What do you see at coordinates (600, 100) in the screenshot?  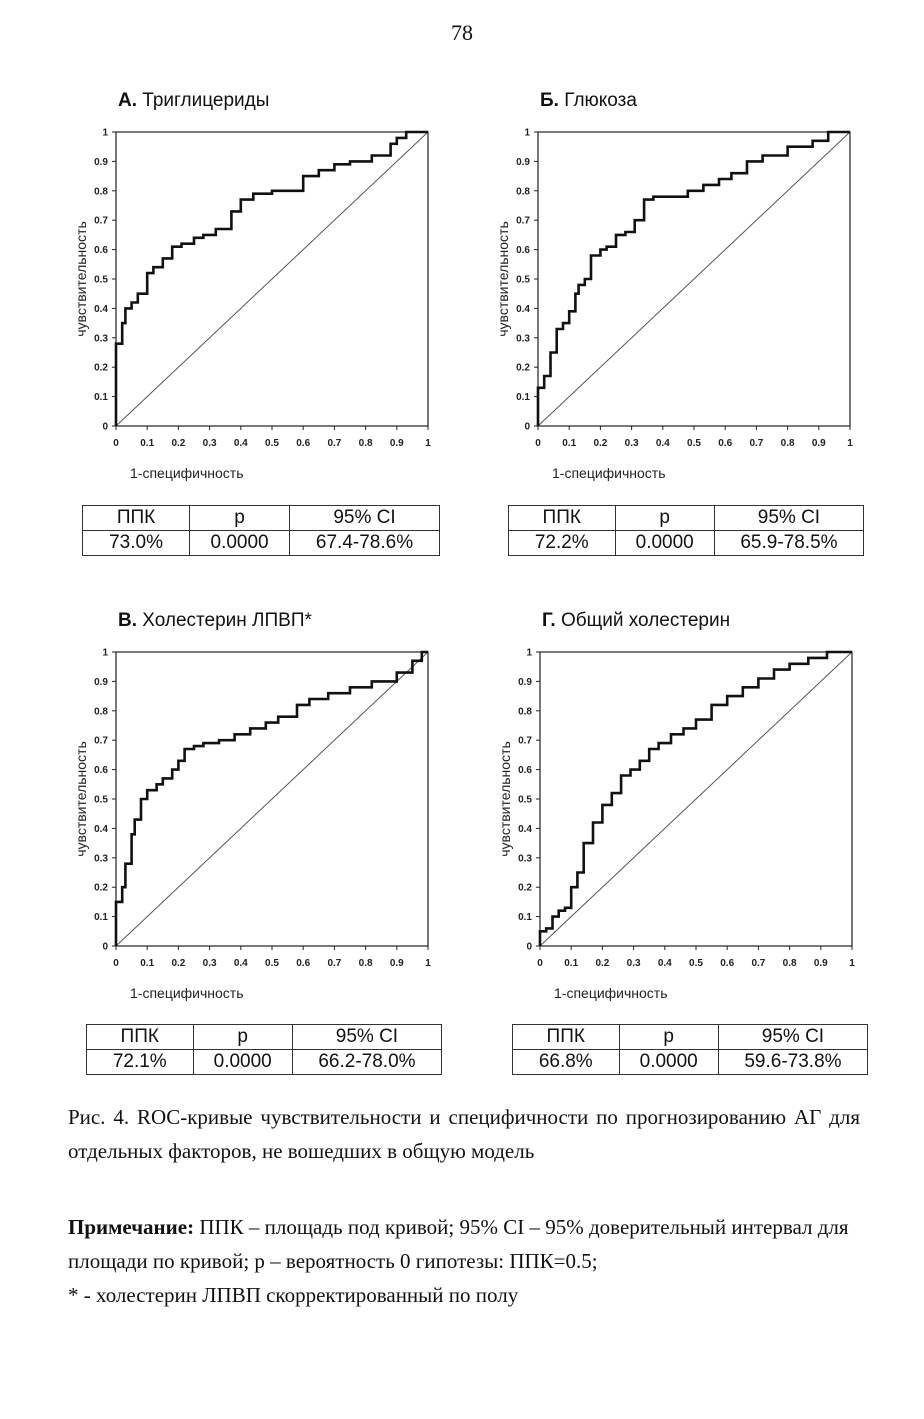 I see `panel-title-text: Глюкоза` at bounding box center [600, 100].